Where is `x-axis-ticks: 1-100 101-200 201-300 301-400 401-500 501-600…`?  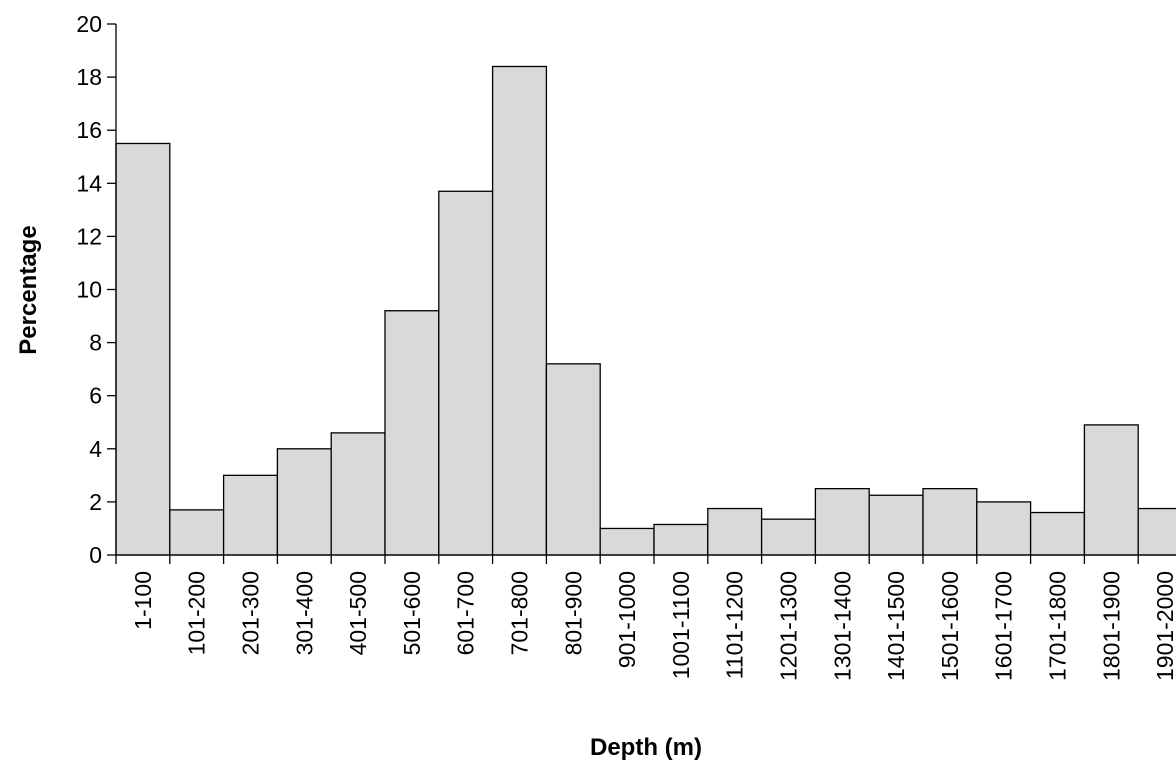 x-axis-ticks: 1-100 101-200 201-300 301-400 401-500 501-600… is located at coordinates (645, 618).